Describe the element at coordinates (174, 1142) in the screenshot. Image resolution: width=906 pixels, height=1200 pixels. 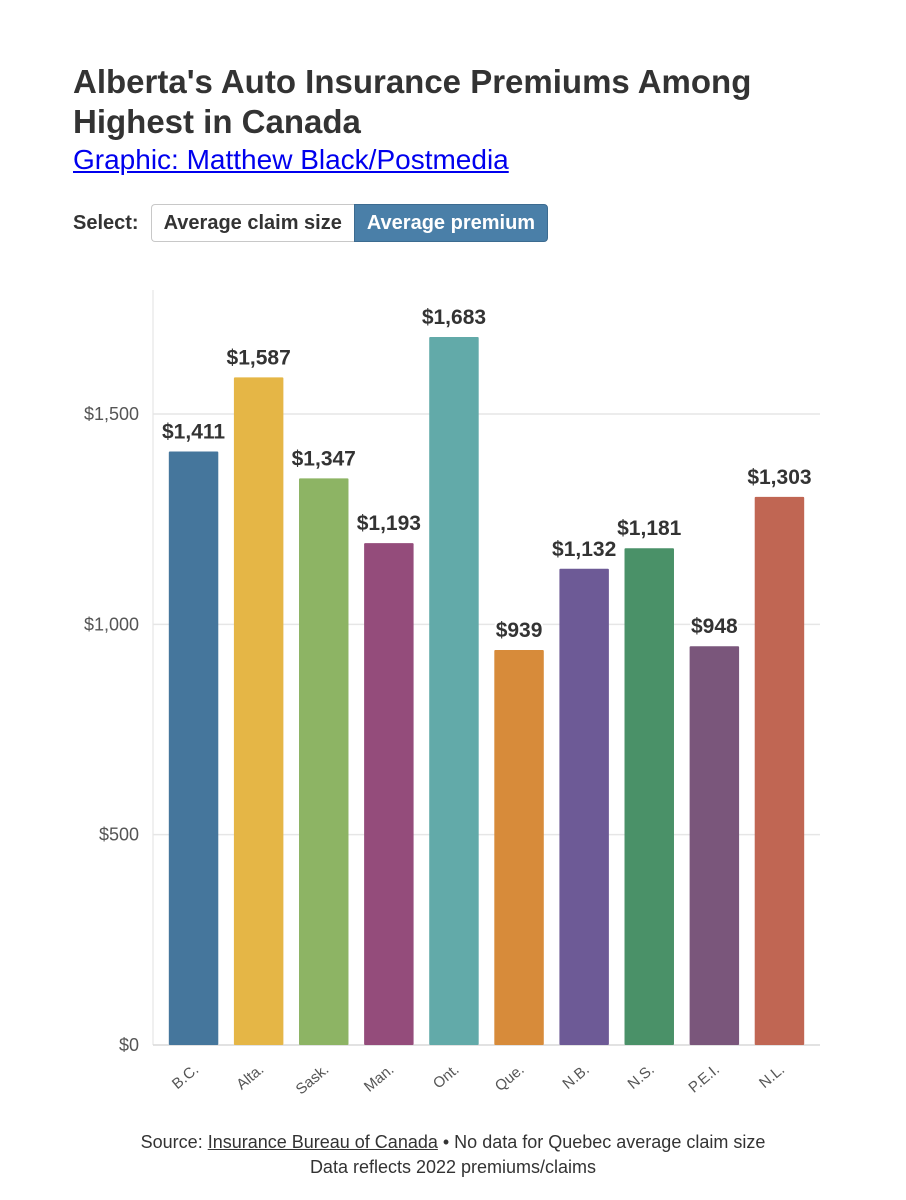
I see `source-prefix: Source:` at that location.